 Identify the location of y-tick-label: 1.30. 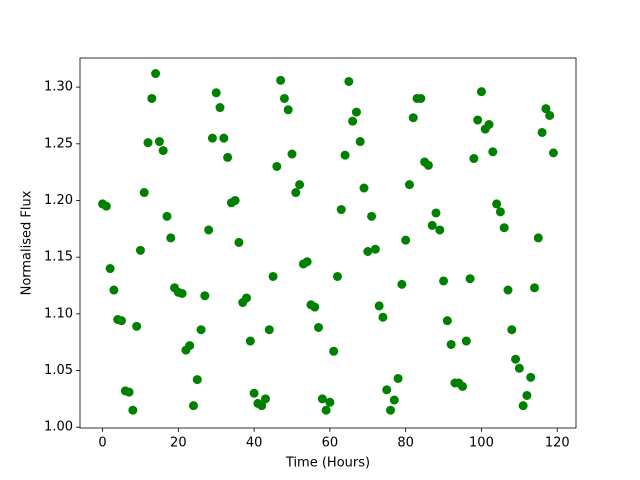
(58, 87).